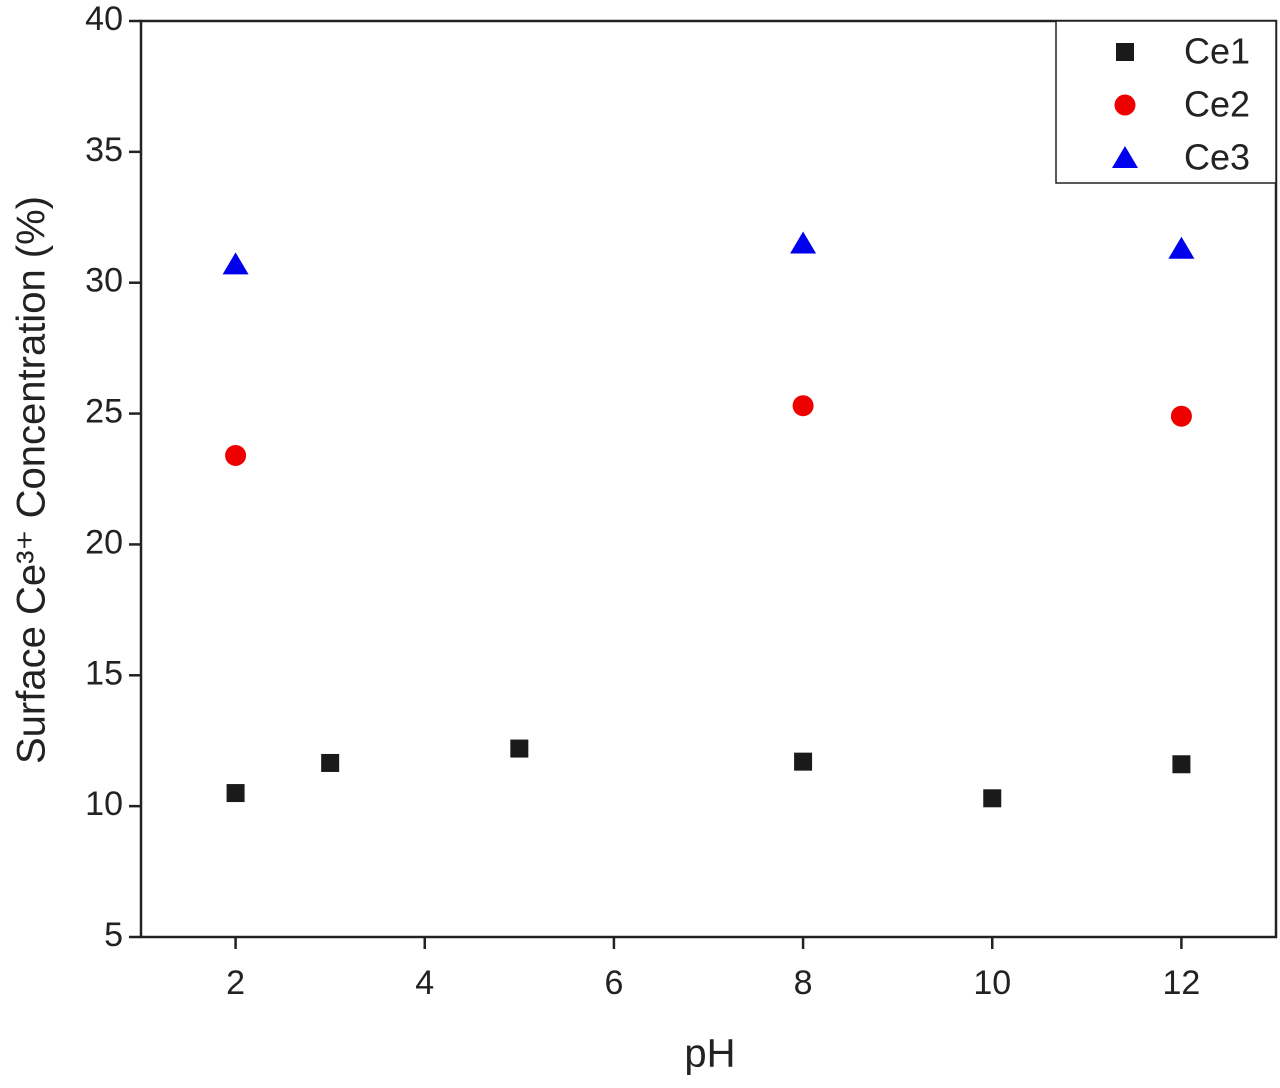 The width and height of the screenshot is (1280, 1088). I want to click on y-tick-label: 5, so click(113, 935).